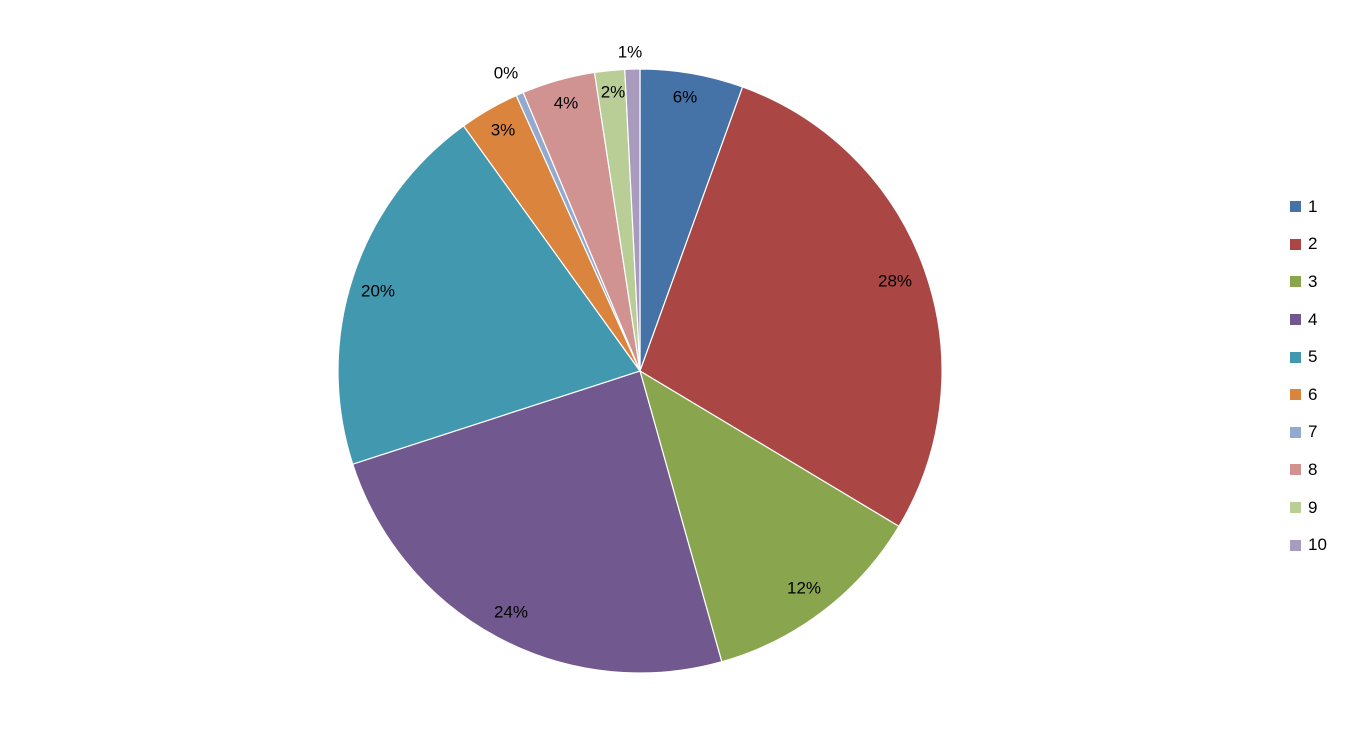 The width and height of the screenshot is (1350, 742). Describe the element at coordinates (566, 102) in the screenshot. I see `slice-label-8: 4%` at that location.